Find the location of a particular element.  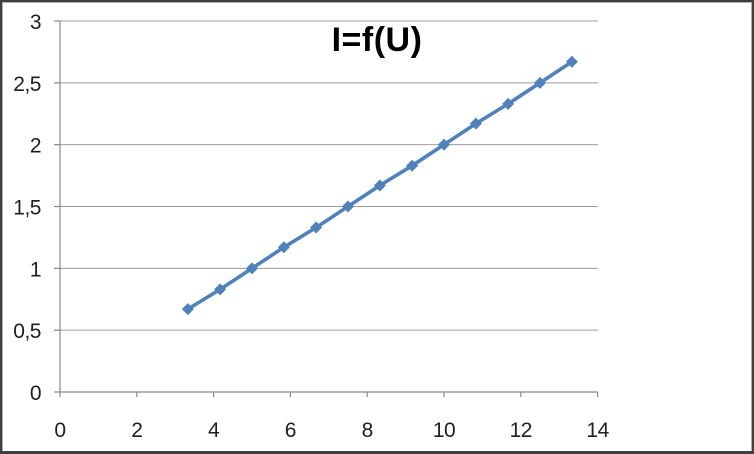

chart-title: I=f(U) is located at coordinates (377, 40).